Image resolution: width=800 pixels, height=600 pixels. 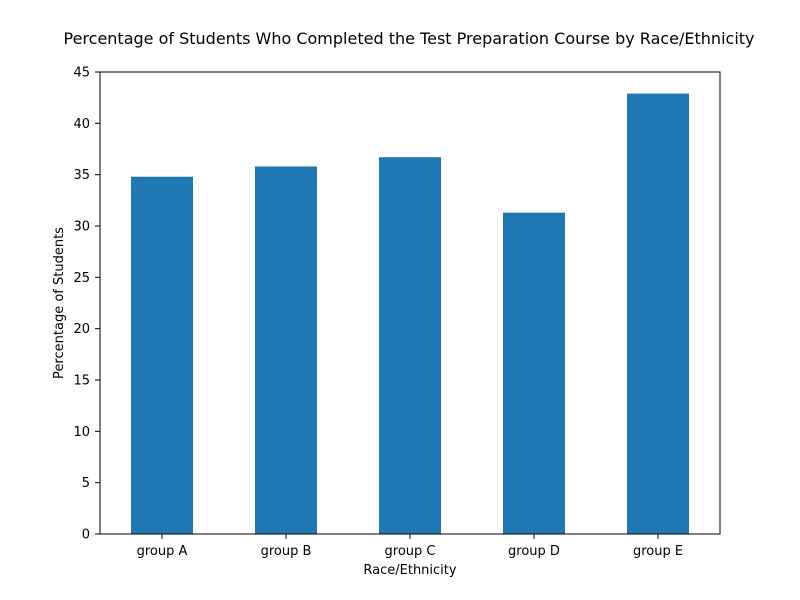 I want to click on bar-group-c, so click(x=410, y=346).